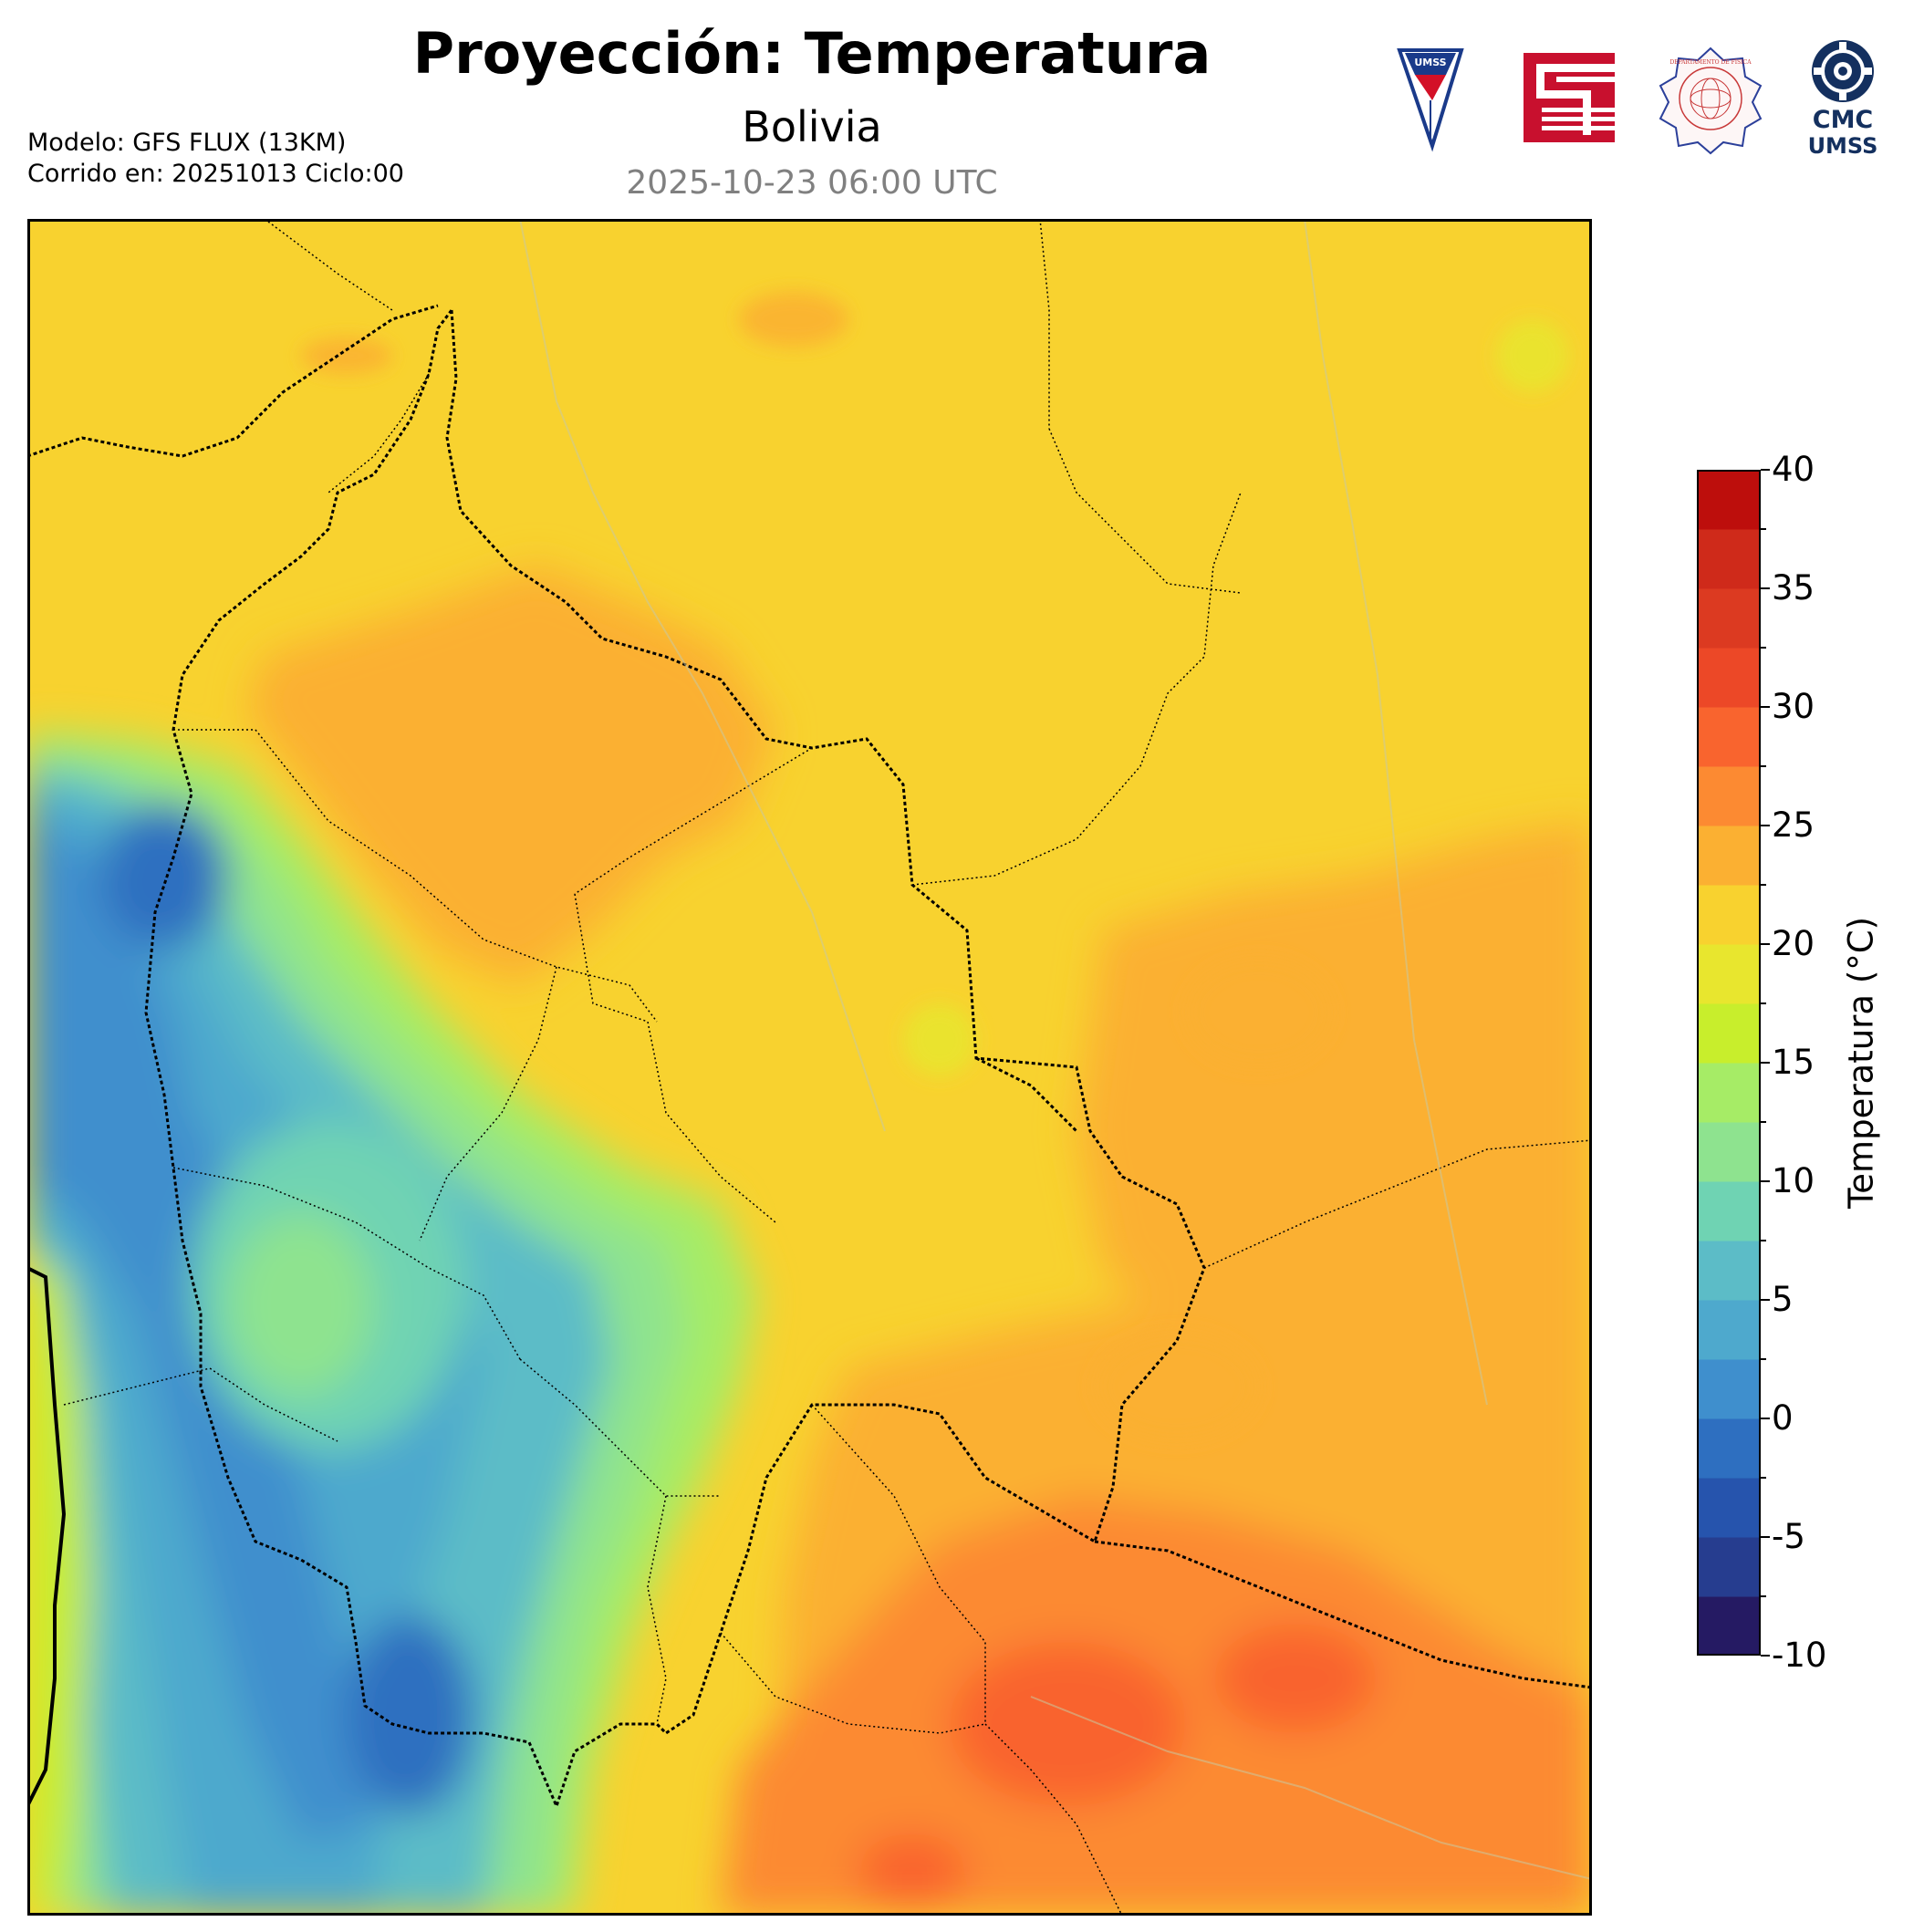 The image size is (1924, 1932). I want to click on cmc-umss-logo: CMC UMSS, so click(1843, 99).